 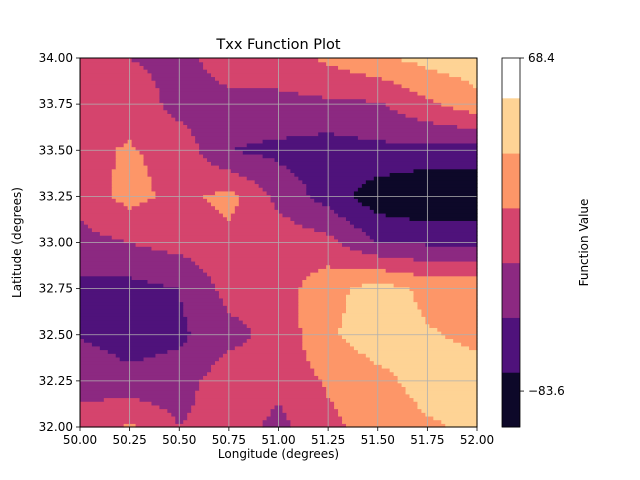 I want to click on x-tick-label: 51.00, so click(x=278, y=440).